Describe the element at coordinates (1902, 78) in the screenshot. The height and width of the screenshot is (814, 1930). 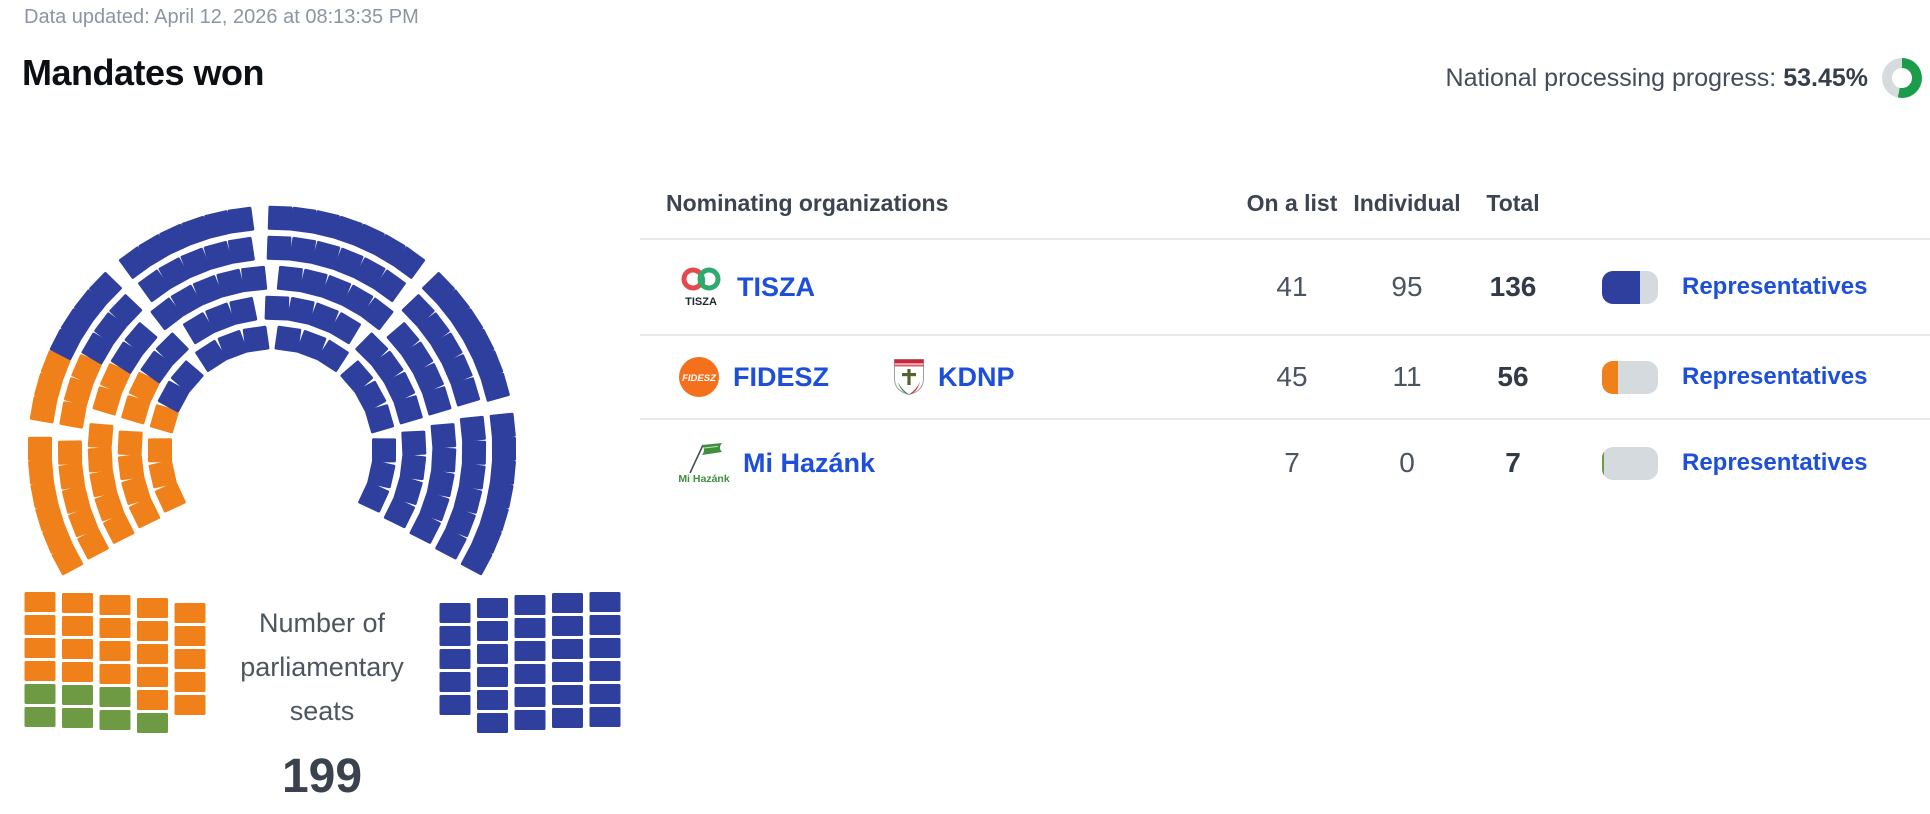
I see `progress-donut-hole` at that location.